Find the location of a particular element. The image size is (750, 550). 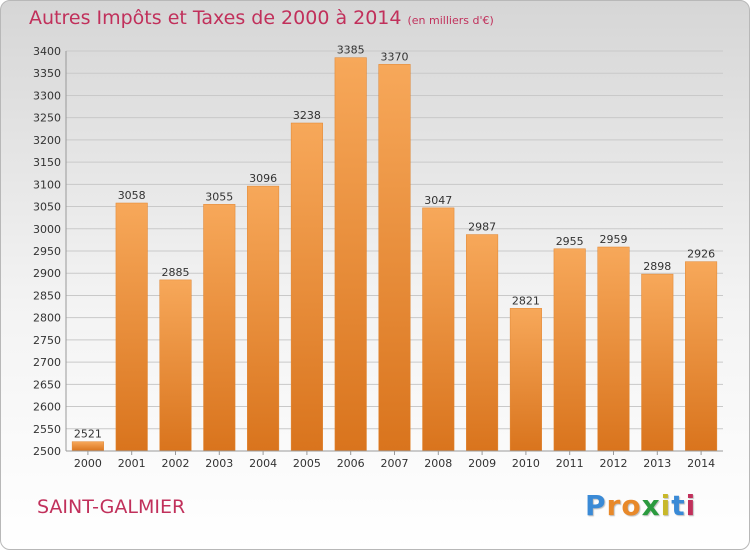

y-tick-label: 3050 is located at coordinates (47, 207).